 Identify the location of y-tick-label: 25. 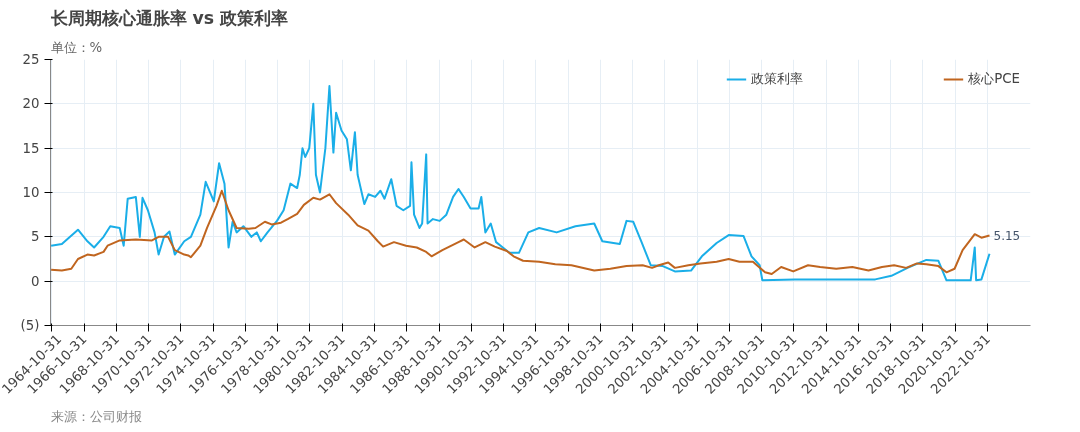
(31, 59).